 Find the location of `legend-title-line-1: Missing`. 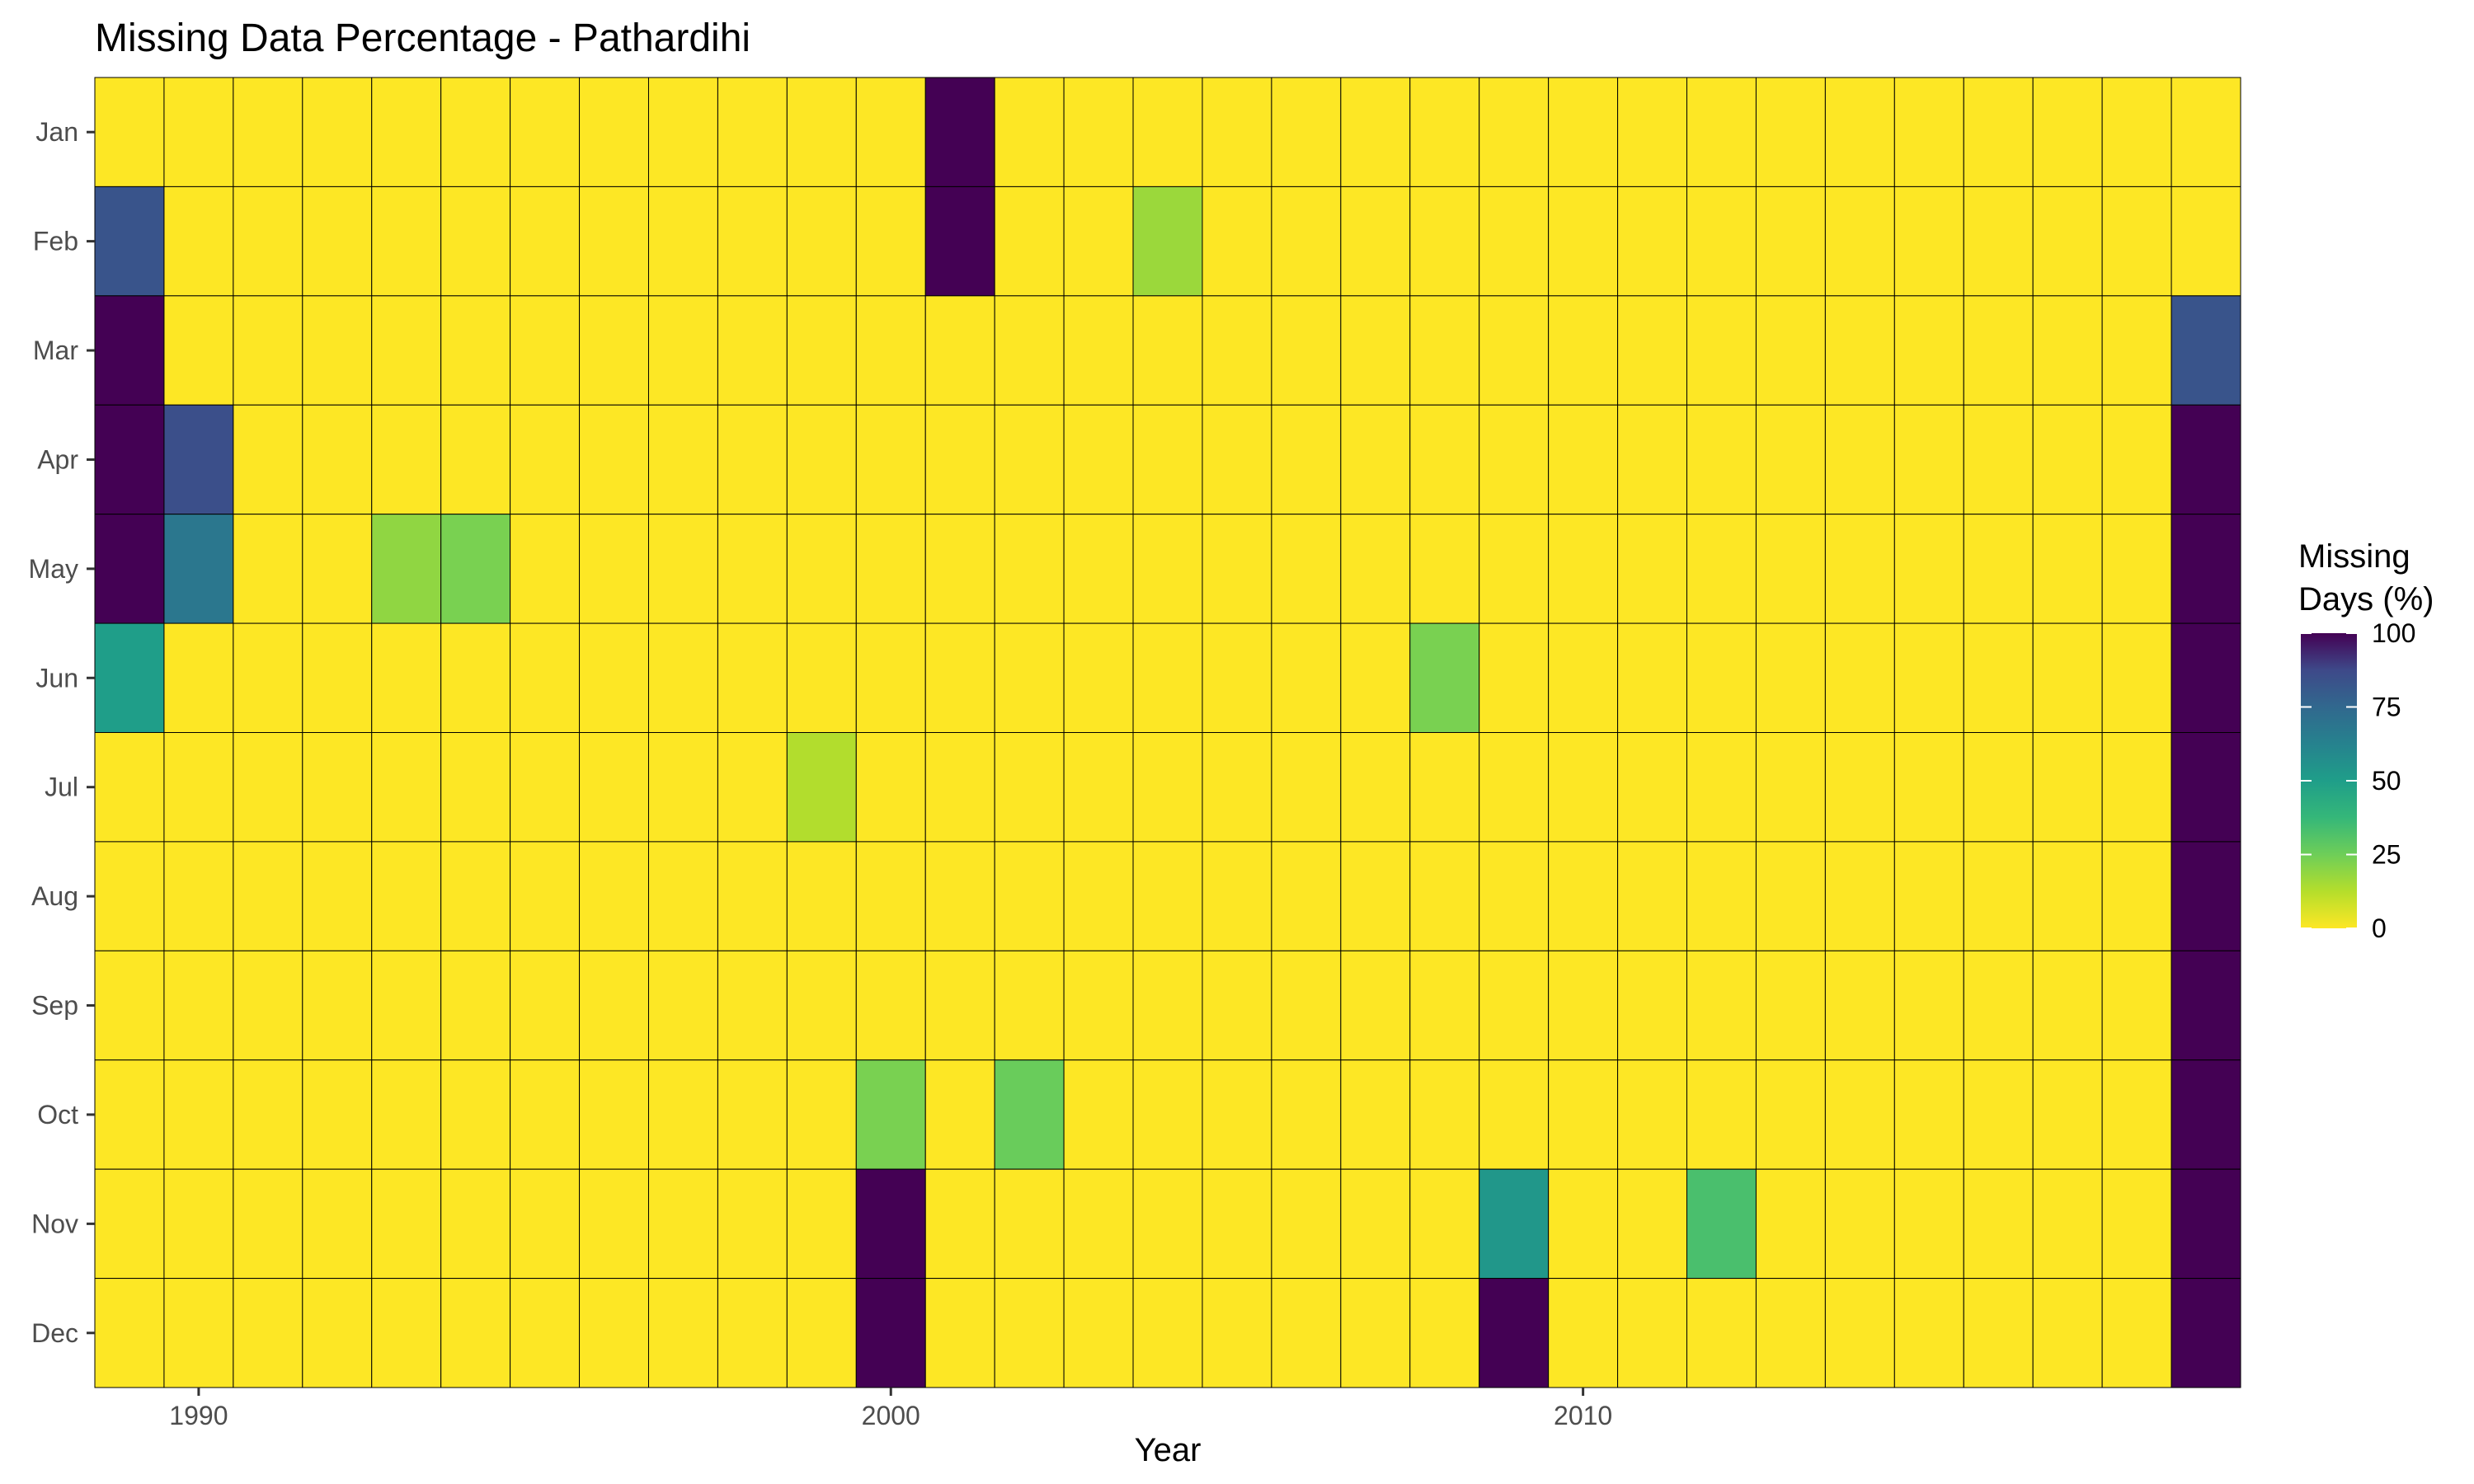

legend-title-line-1: Missing is located at coordinates (2354, 556).